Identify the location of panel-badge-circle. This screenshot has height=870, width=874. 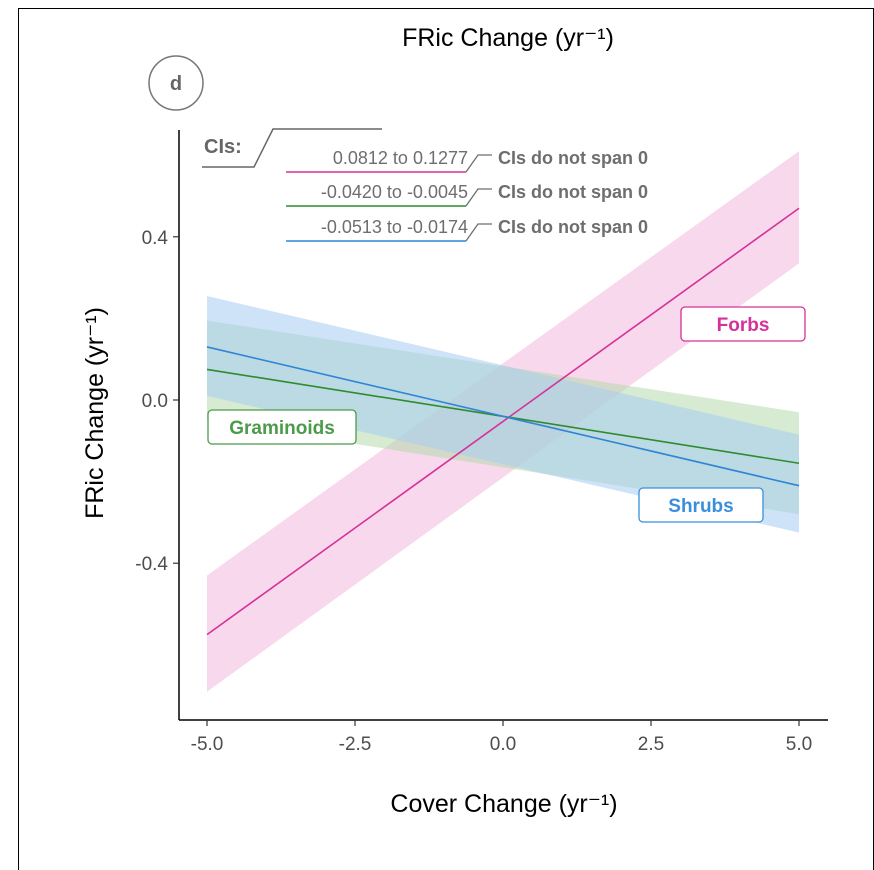
(176, 83).